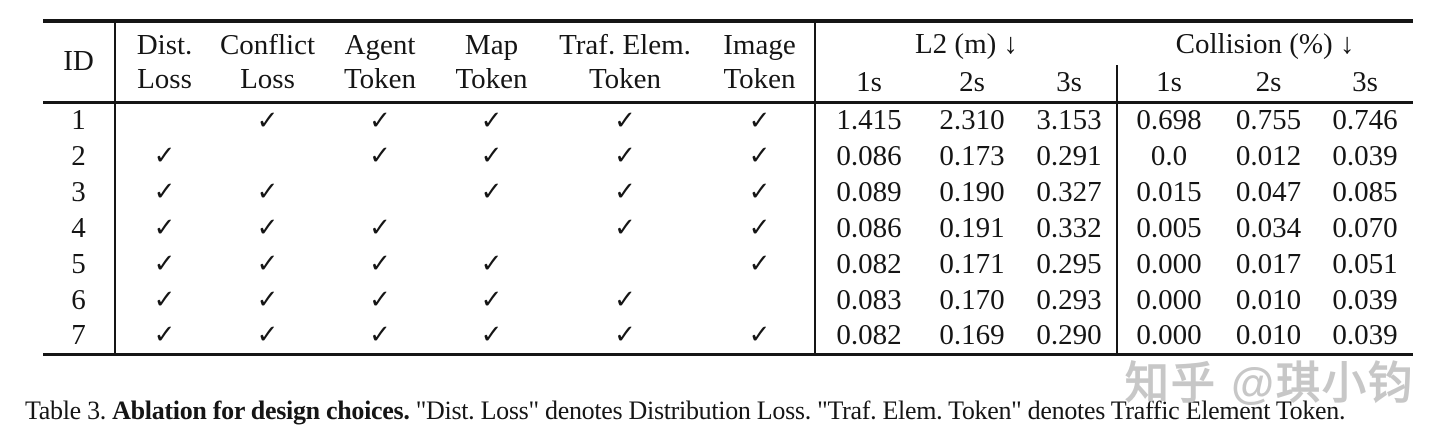  What do you see at coordinates (79, 300) in the screenshot?
I see `row-id-cell: 6` at bounding box center [79, 300].